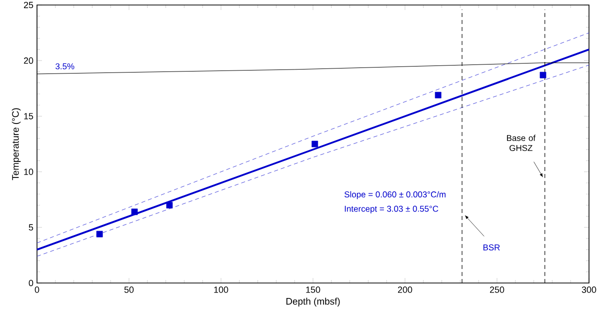 The image size is (602, 326). What do you see at coordinates (491, 247) in the screenshot?
I see `ref-line-label: BSR` at bounding box center [491, 247].